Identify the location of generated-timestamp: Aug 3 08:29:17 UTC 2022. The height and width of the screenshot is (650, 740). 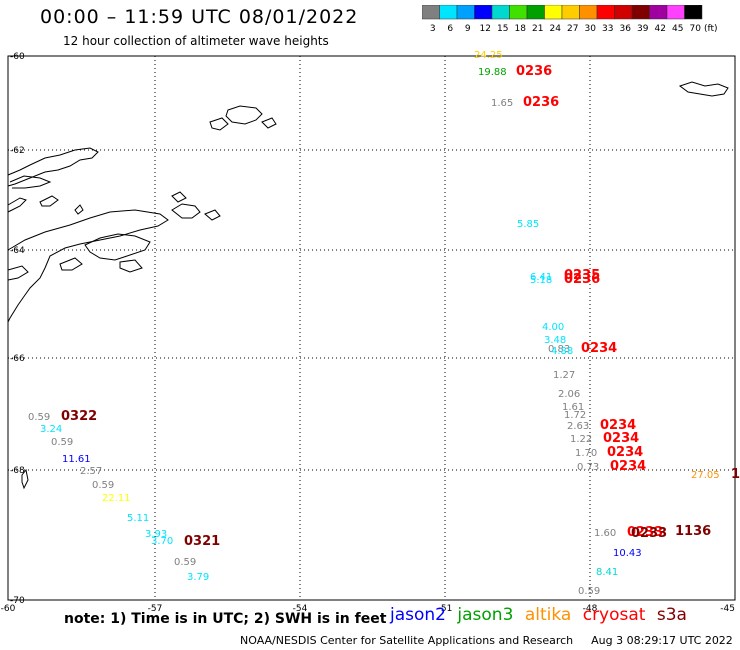
(662, 640).